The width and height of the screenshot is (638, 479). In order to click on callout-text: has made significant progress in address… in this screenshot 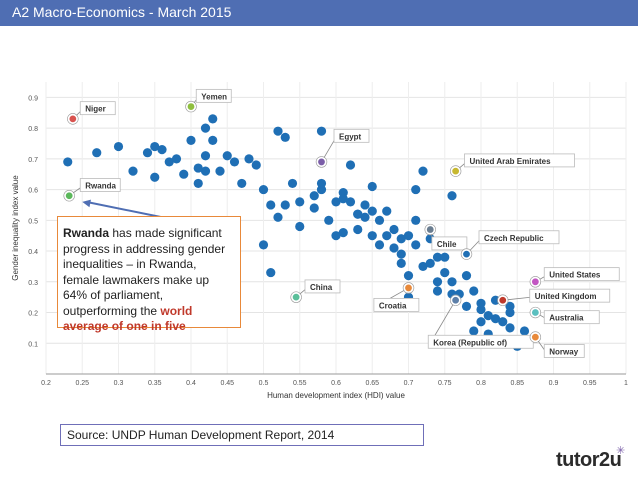, I will do `click(144, 272)`.